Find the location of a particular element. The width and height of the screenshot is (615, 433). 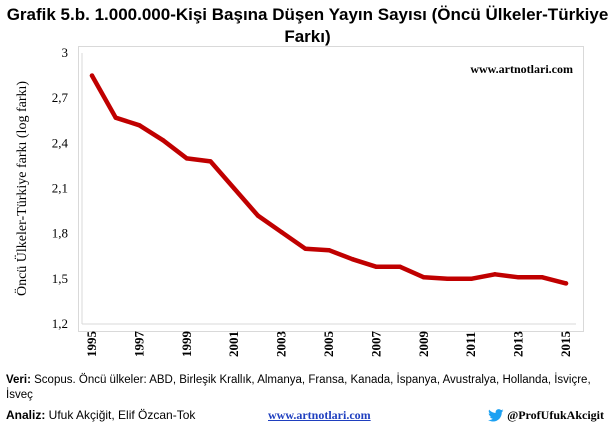

y-tick-label: 2,4 is located at coordinates (60, 142).